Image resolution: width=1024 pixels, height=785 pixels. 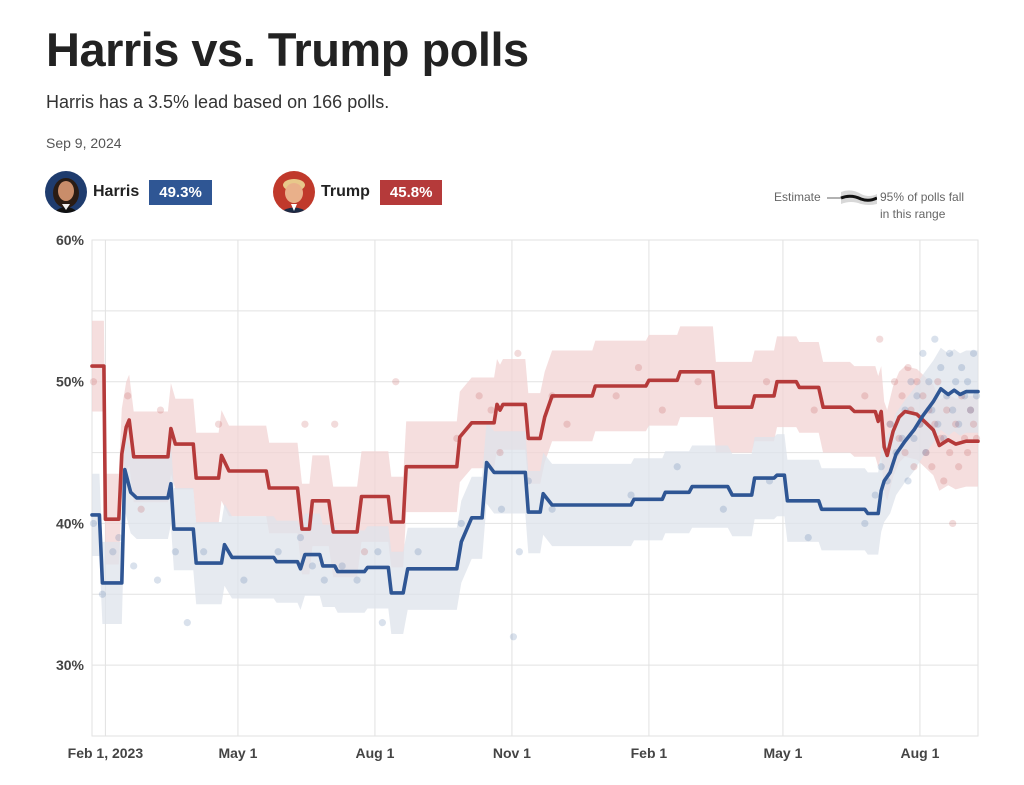 I want to click on x-tick-label: Feb 1, 2023, so click(x=106, y=753).